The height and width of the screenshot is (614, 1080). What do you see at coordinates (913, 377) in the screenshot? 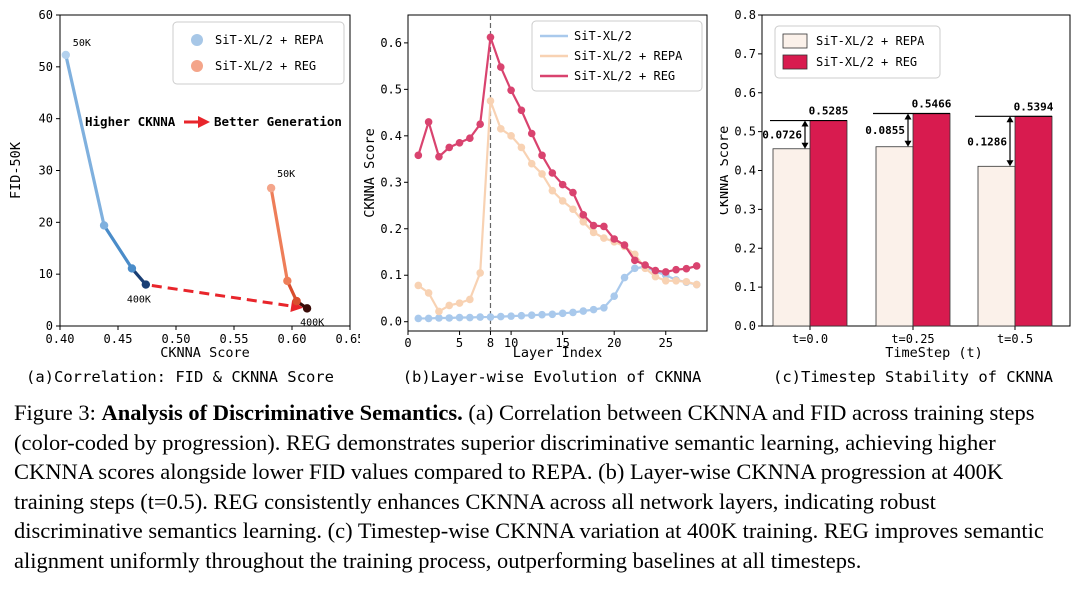
I see `subplot-caption: (c)Timestep Stability of CKNNA` at bounding box center [913, 377].